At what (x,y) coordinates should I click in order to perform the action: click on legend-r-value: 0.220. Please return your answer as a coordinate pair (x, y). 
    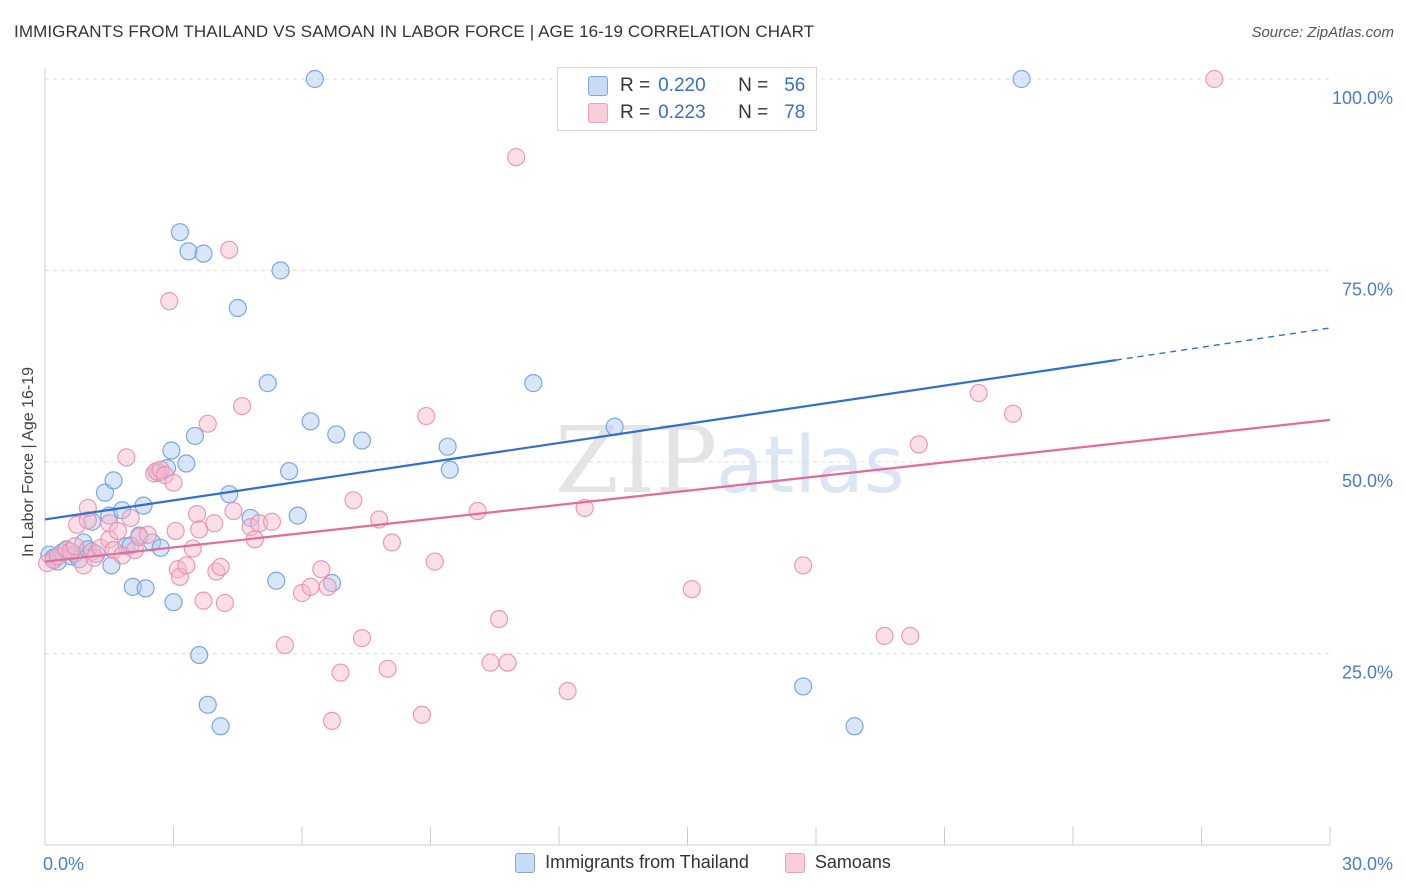
    Looking at the image, I should click on (682, 85).